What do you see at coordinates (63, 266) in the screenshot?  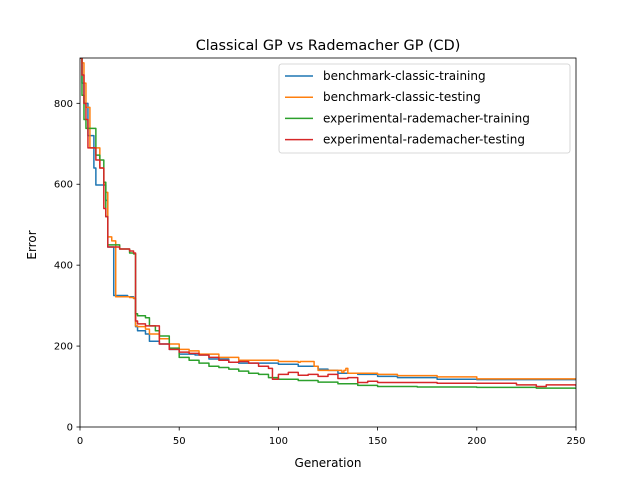 I see `y-tick-label: 400` at bounding box center [63, 266].